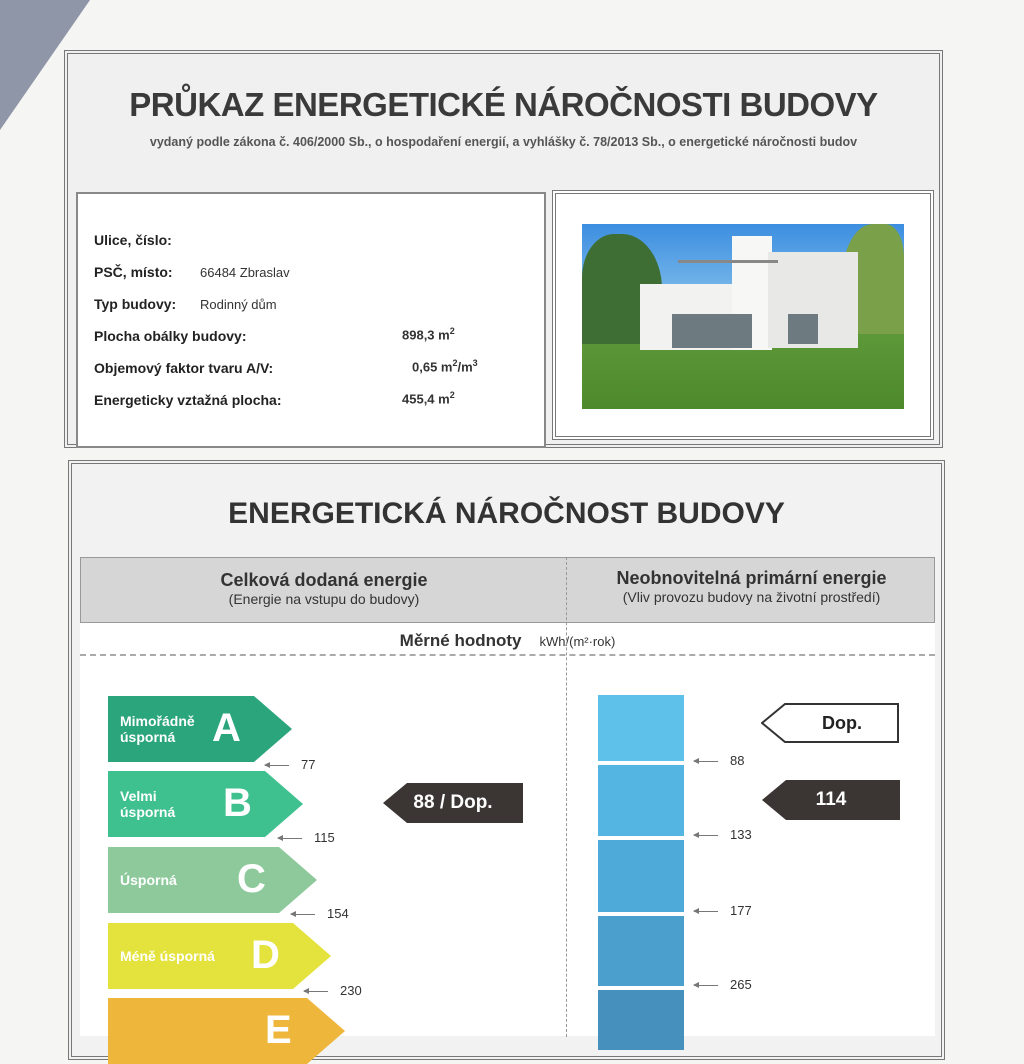 The image size is (1024, 1064). I want to click on type-label: Typ budovy:, so click(135, 304).